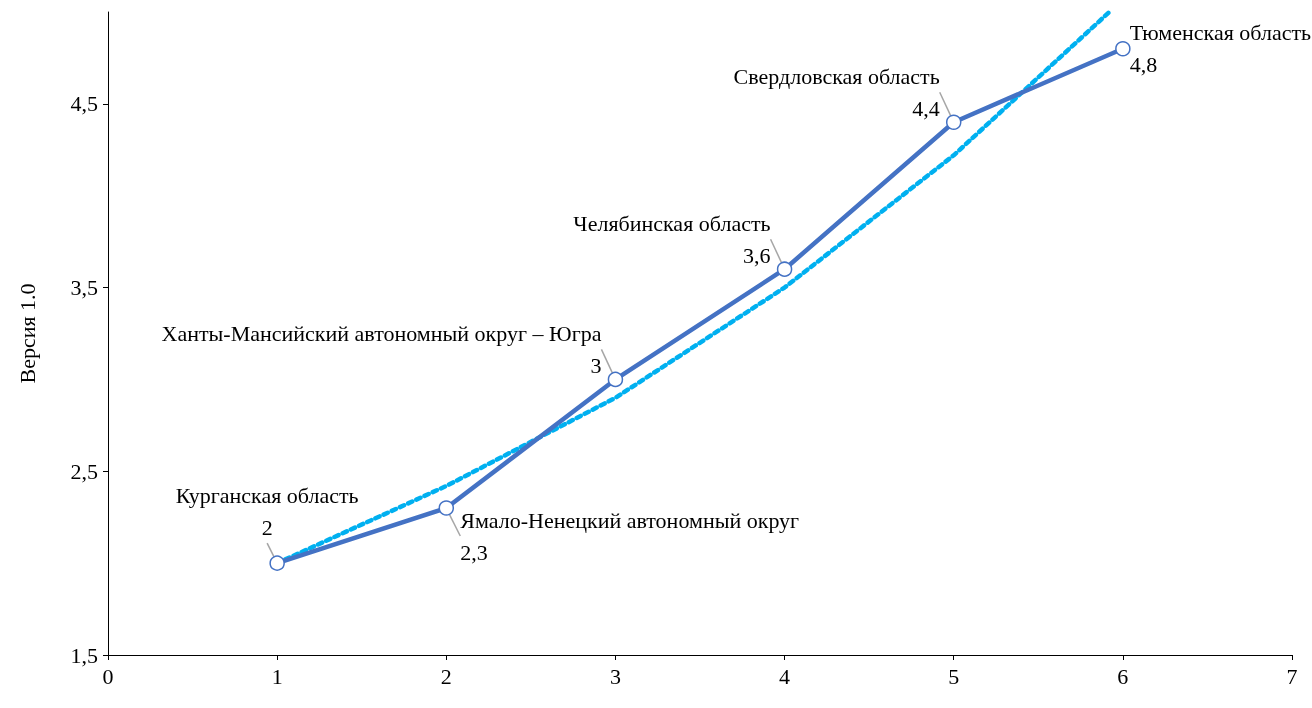  I want to click on y-tick-label: 3,5, so click(84, 288).